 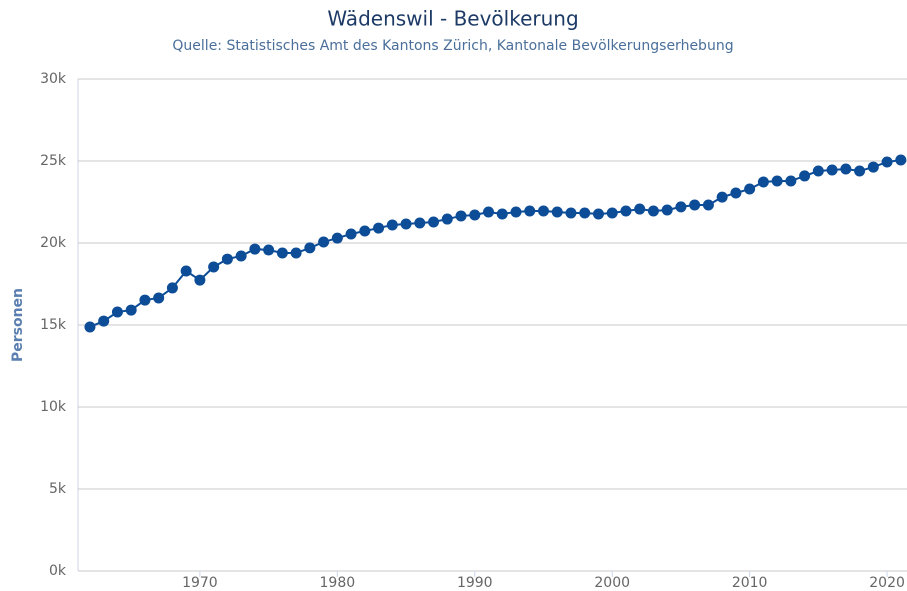 I want to click on y-axis-label: Personen, so click(x=18, y=325).